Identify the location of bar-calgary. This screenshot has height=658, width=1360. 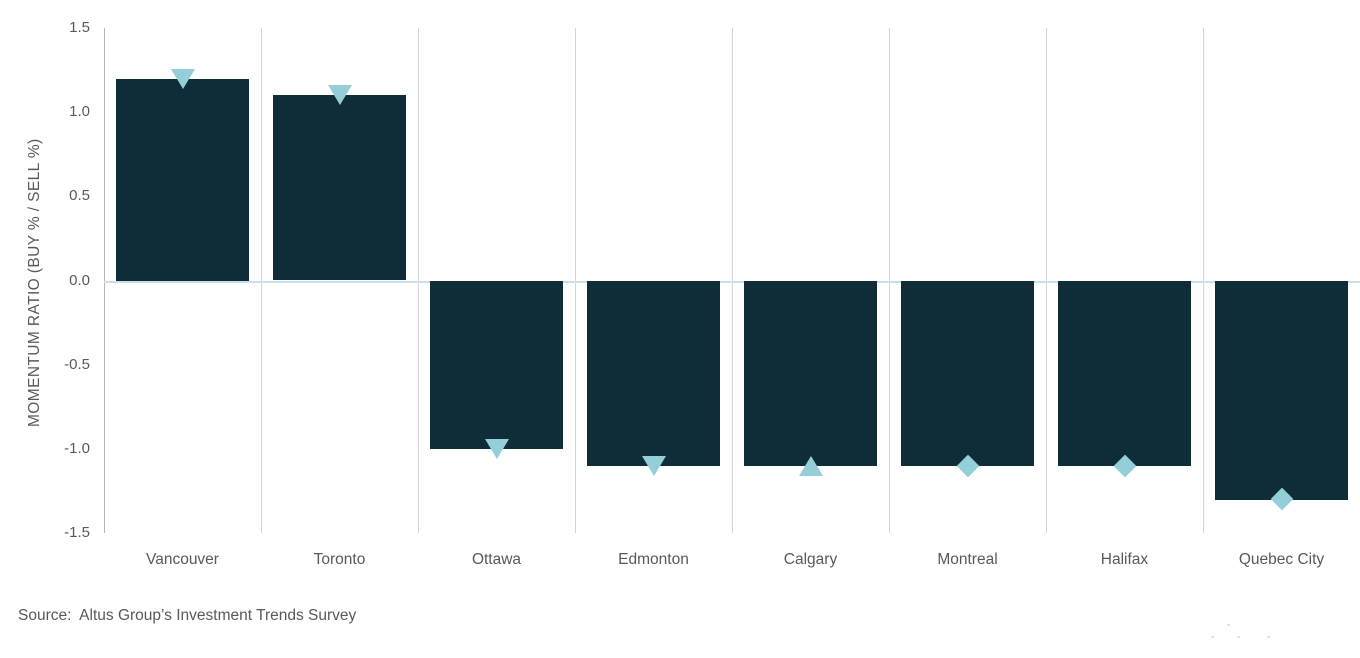
(810, 373).